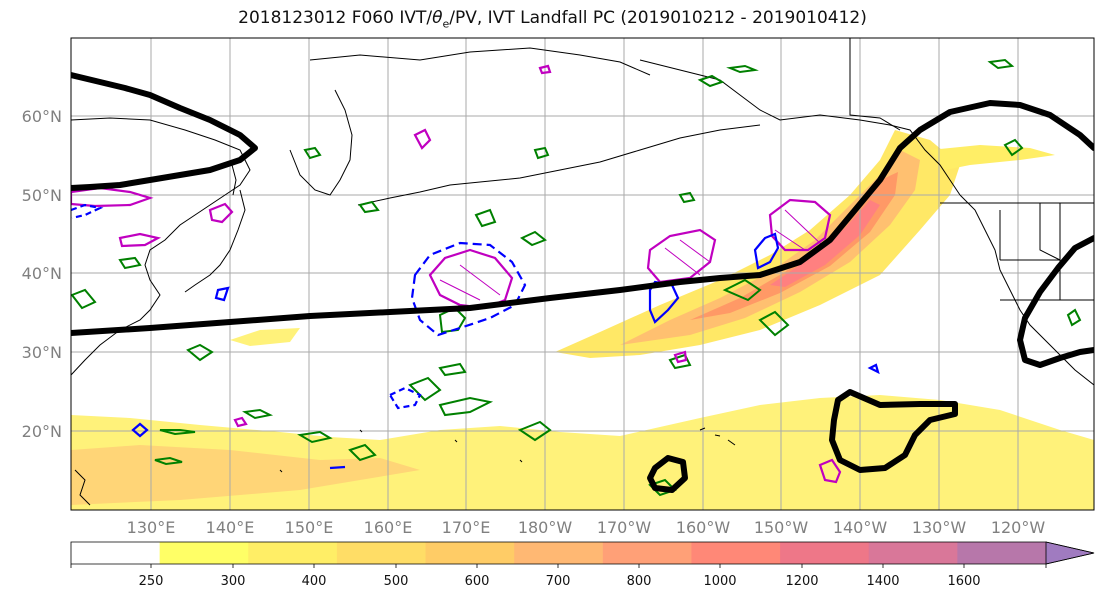  I want to click on lon-label-160e: 160°E, so click(388, 527).